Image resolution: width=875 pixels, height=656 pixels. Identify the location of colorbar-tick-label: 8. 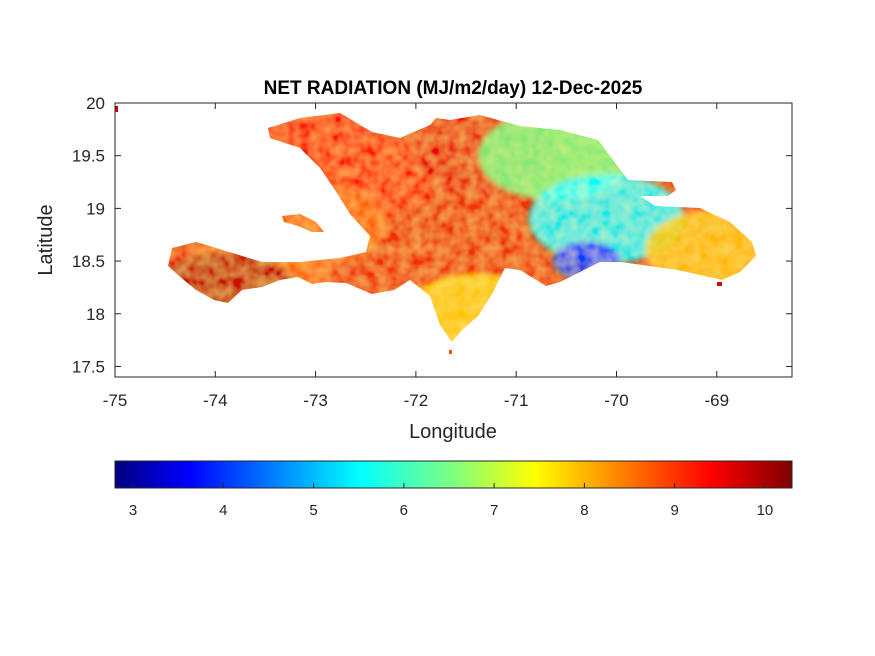
(584, 510).